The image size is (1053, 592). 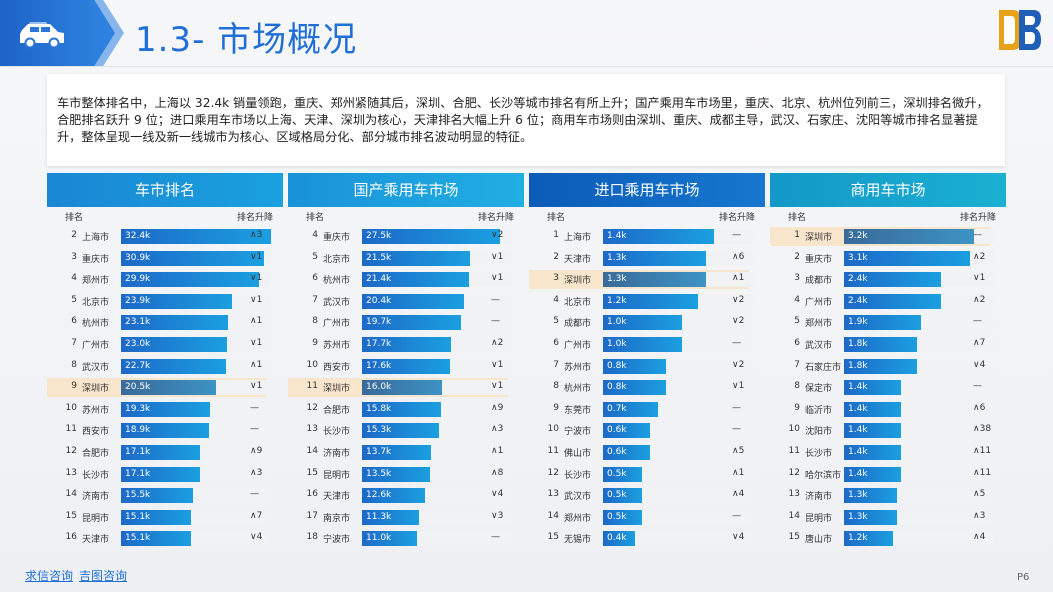 What do you see at coordinates (617, 279) in the screenshot?
I see `value-label: 1.3k` at bounding box center [617, 279].